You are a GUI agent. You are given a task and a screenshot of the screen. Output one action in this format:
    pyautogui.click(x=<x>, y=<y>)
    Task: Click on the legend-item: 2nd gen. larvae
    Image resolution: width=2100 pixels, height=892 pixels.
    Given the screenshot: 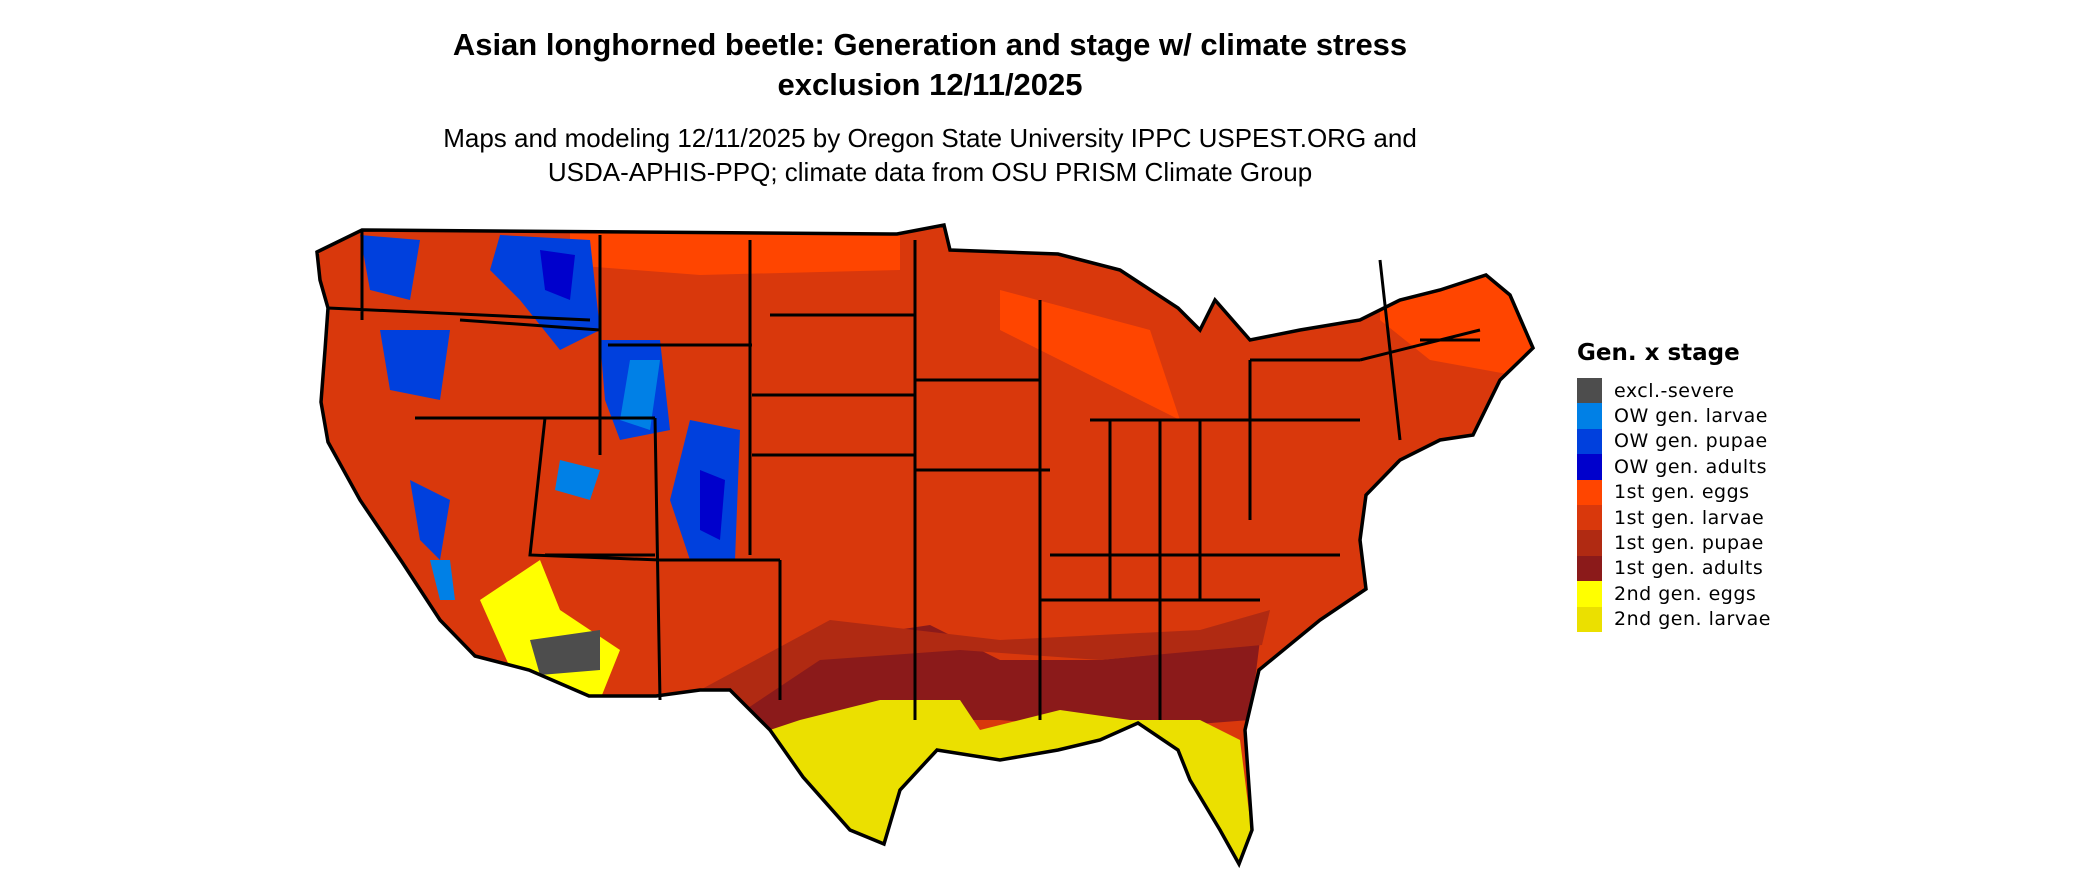 What is the action you would take?
    pyautogui.click(x=1674, y=619)
    